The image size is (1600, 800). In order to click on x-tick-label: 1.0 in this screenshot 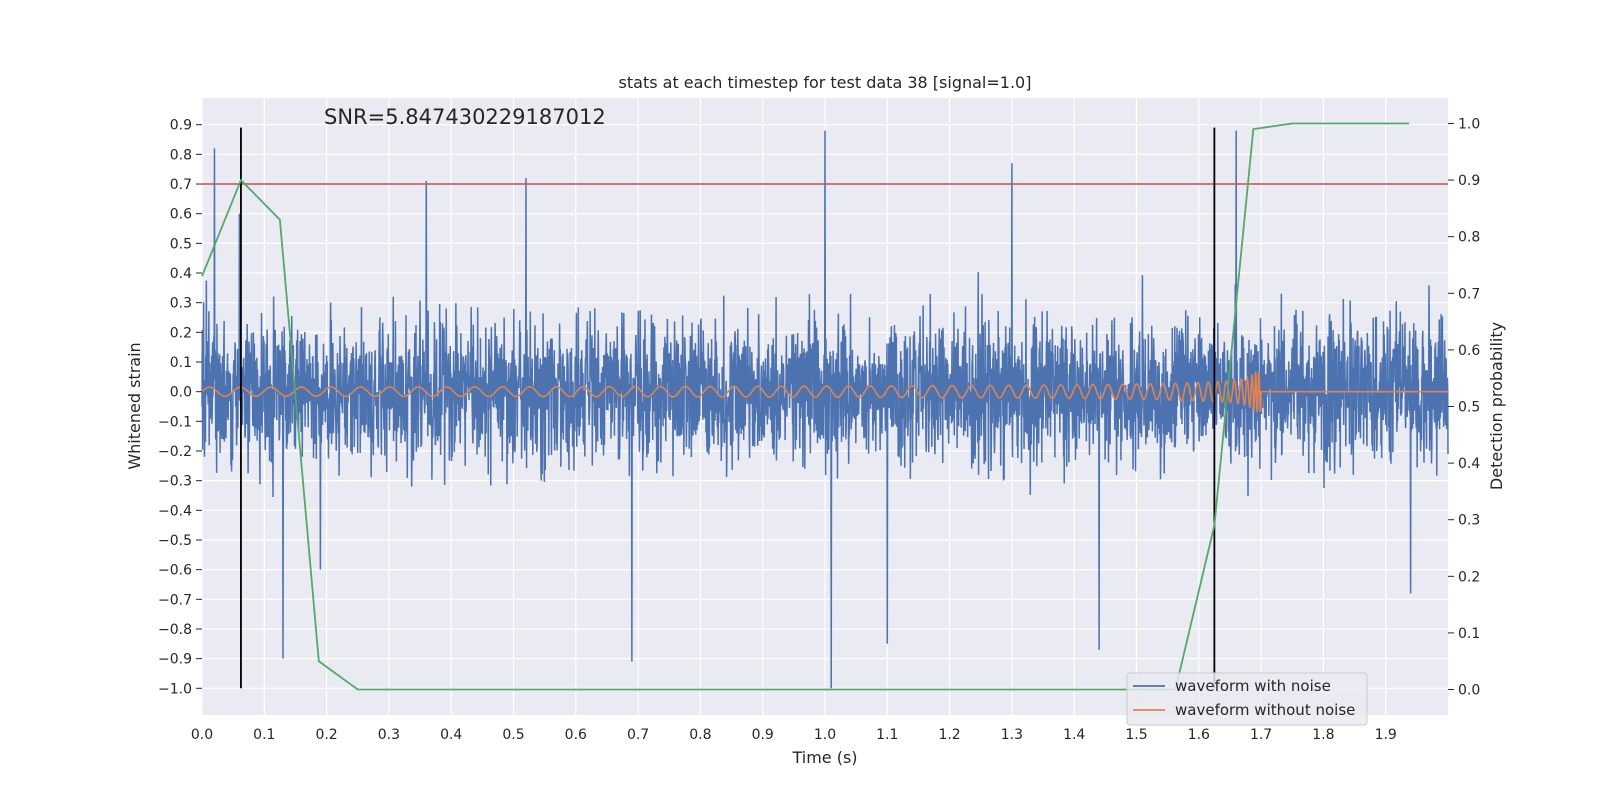, I will do `click(825, 735)`.